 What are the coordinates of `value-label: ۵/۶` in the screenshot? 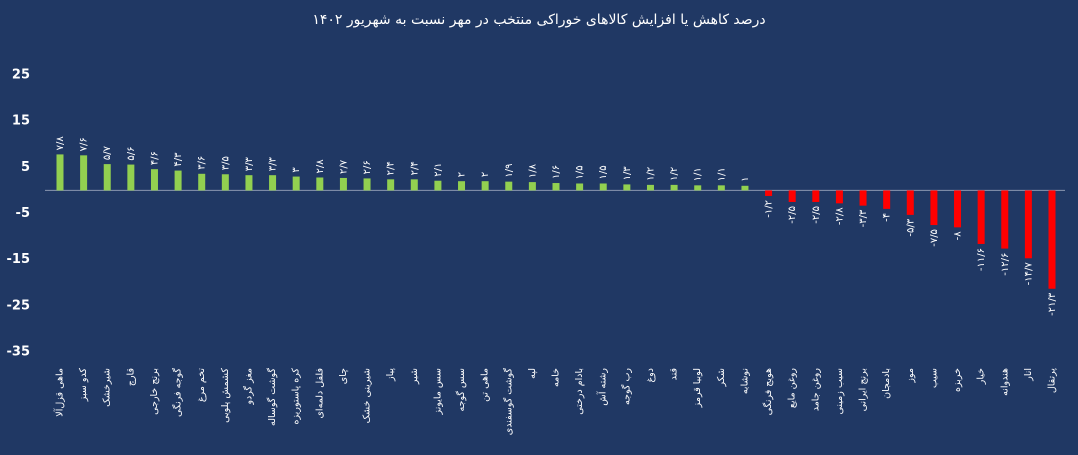 It's located at (131, 153).